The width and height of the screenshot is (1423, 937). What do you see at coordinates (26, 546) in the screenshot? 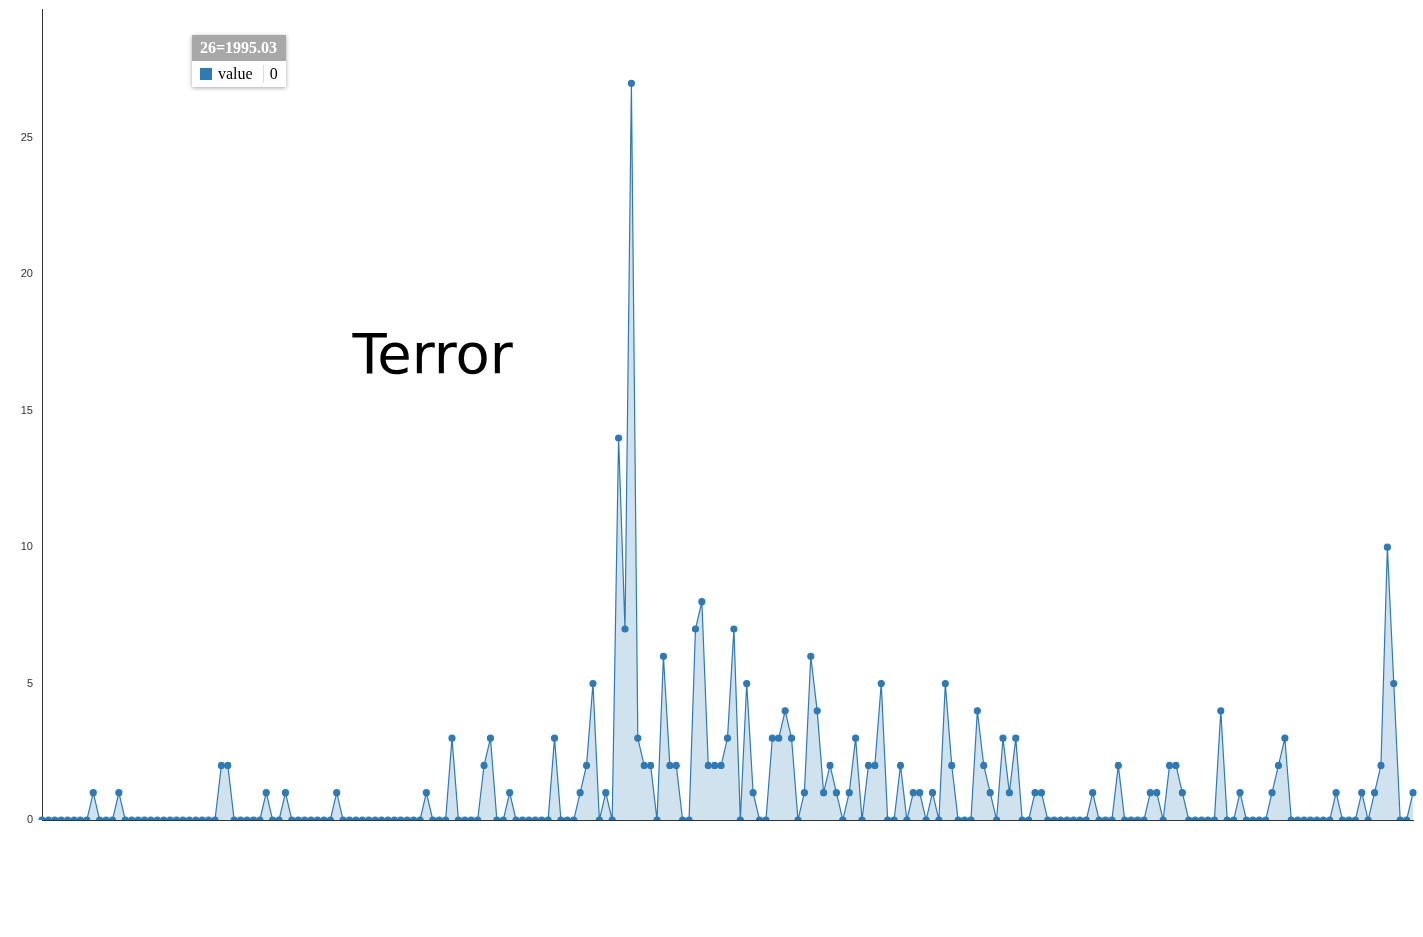
I see `y-tick-label: 10` at bounding box center [26, 546].